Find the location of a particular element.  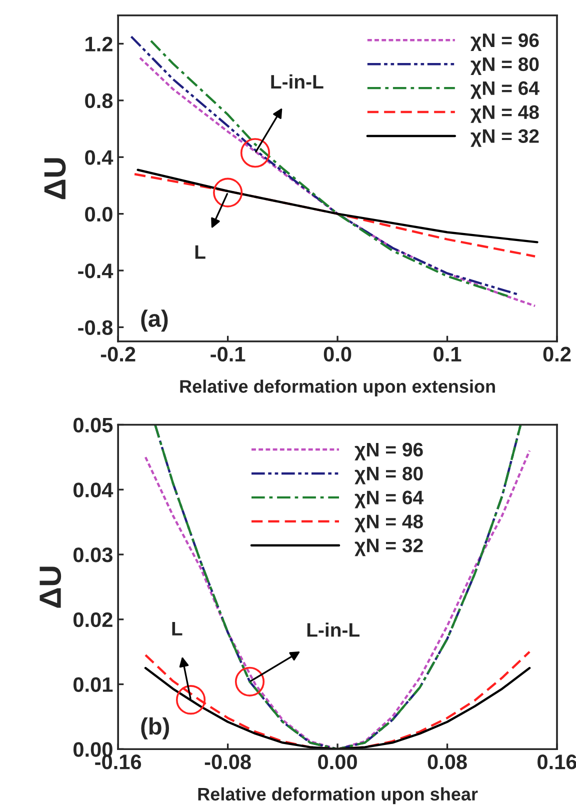

x-tick-label: -0.2 is located at coordinates (118, 354).